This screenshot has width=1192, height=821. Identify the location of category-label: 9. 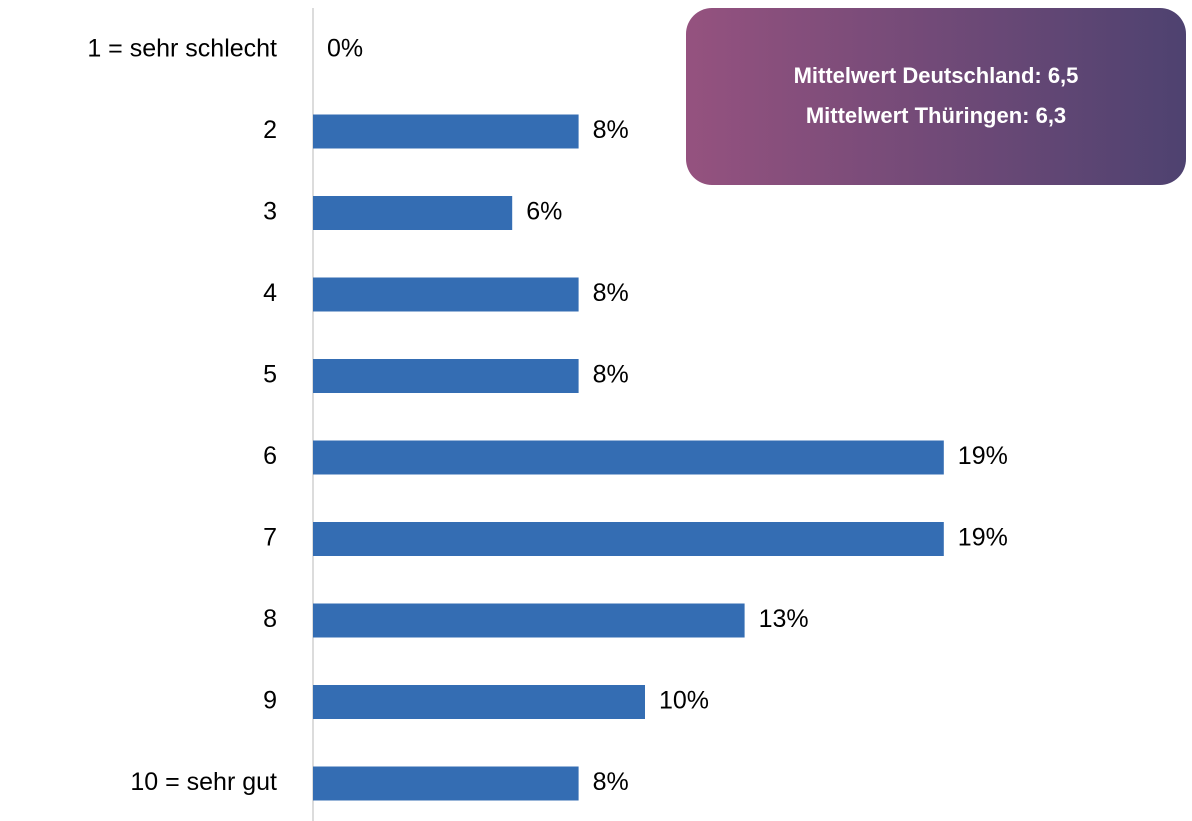
(270, 701).